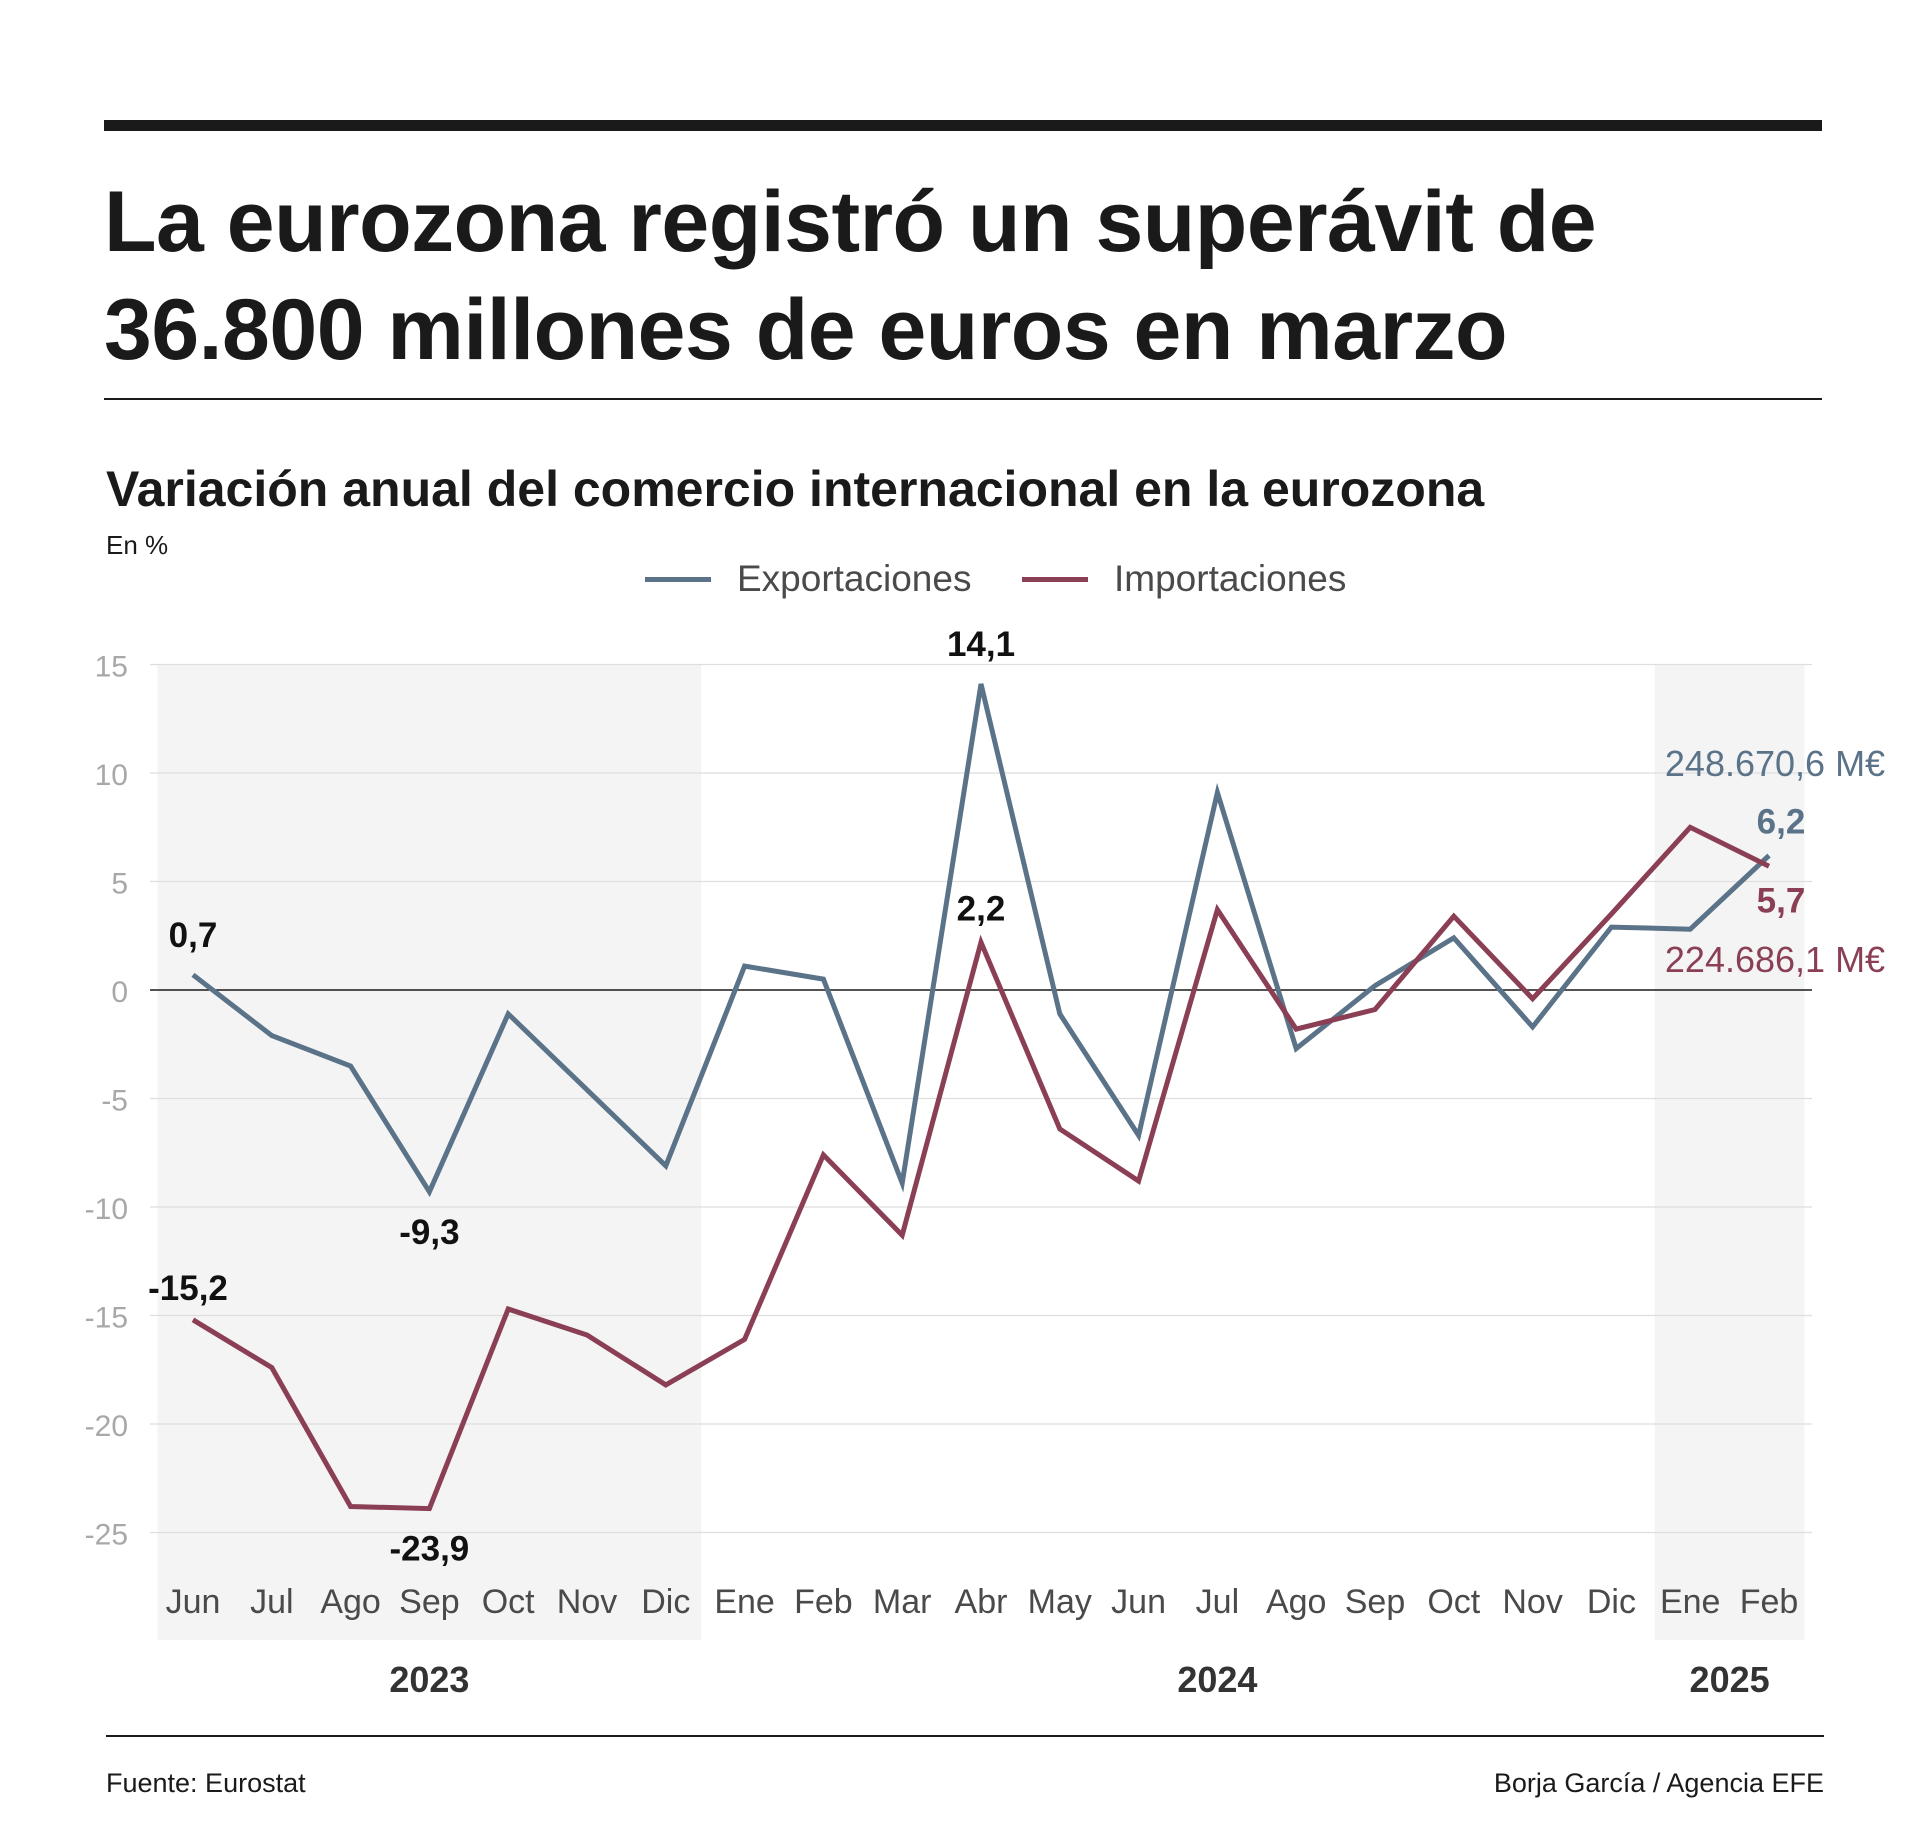  Describe the element at coordinates (1230, 578) in the screenshot. I see `legend-label-imports: Importaciones` at that location.